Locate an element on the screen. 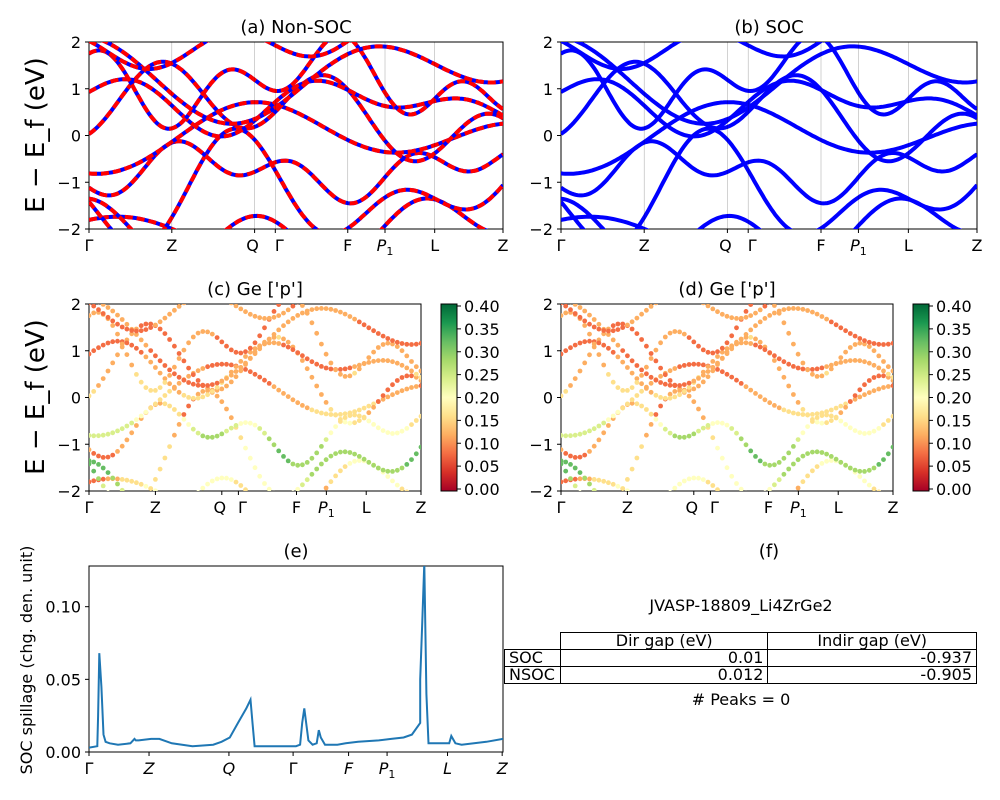 Image resolution: width=1000 pixels, height=800 pixels. kpath-label-c: Q is located at coordinates (220, 507).